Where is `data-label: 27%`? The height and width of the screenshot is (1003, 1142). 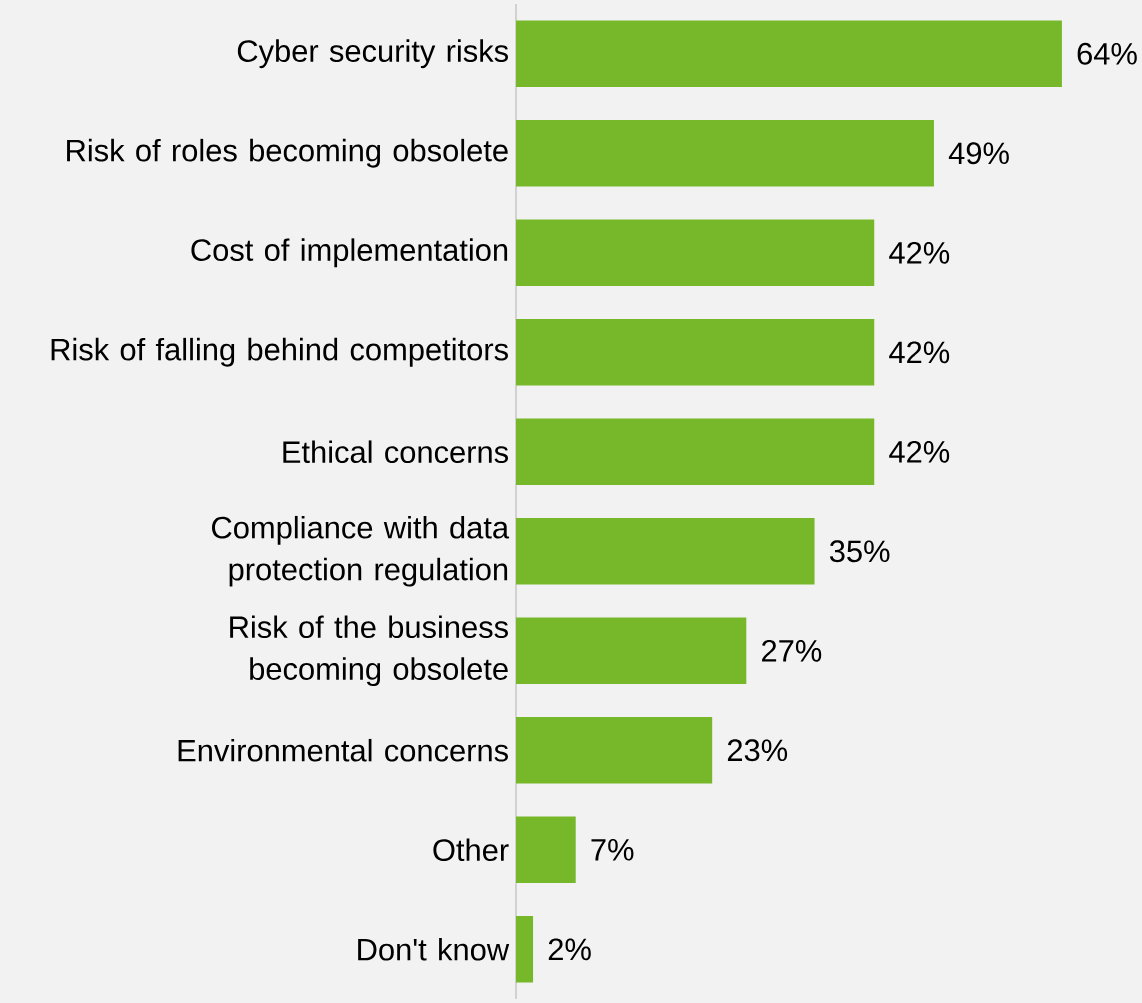
data-label: 27% is located at coordinates (792, 650).